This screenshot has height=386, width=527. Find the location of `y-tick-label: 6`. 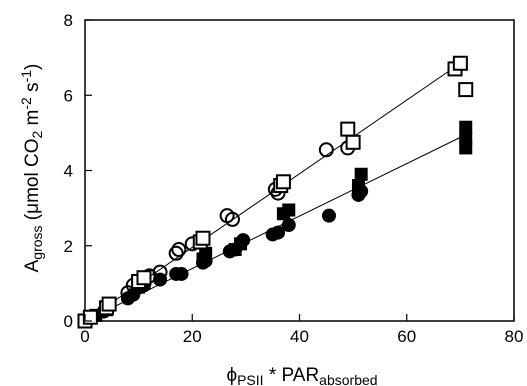

y-tick-label: 6 is located at coordinates (68, 95).